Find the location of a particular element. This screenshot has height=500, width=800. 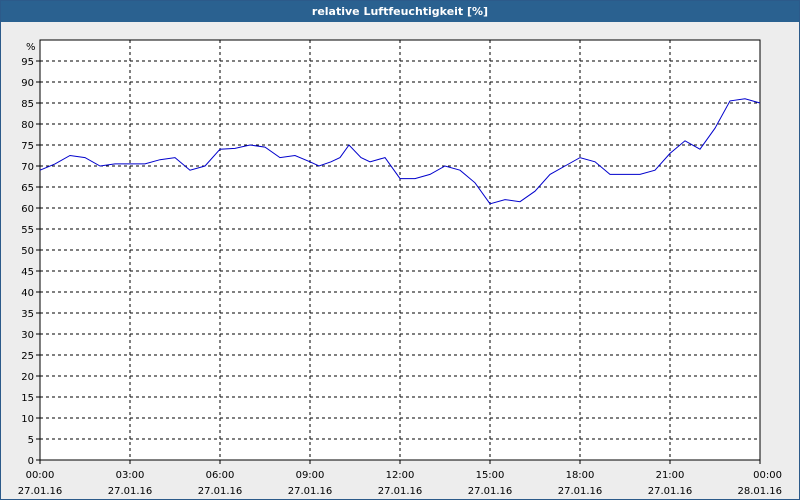

x-tick-time-2: 06:00 is located at coordinates (220, 475).